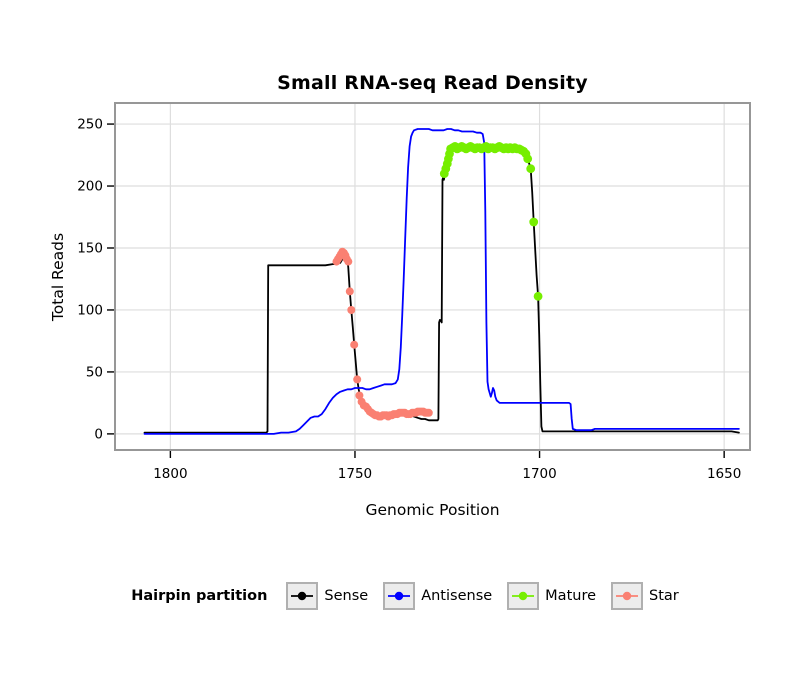  I want to click on mature-line-dot-icon, so click(523, 596).